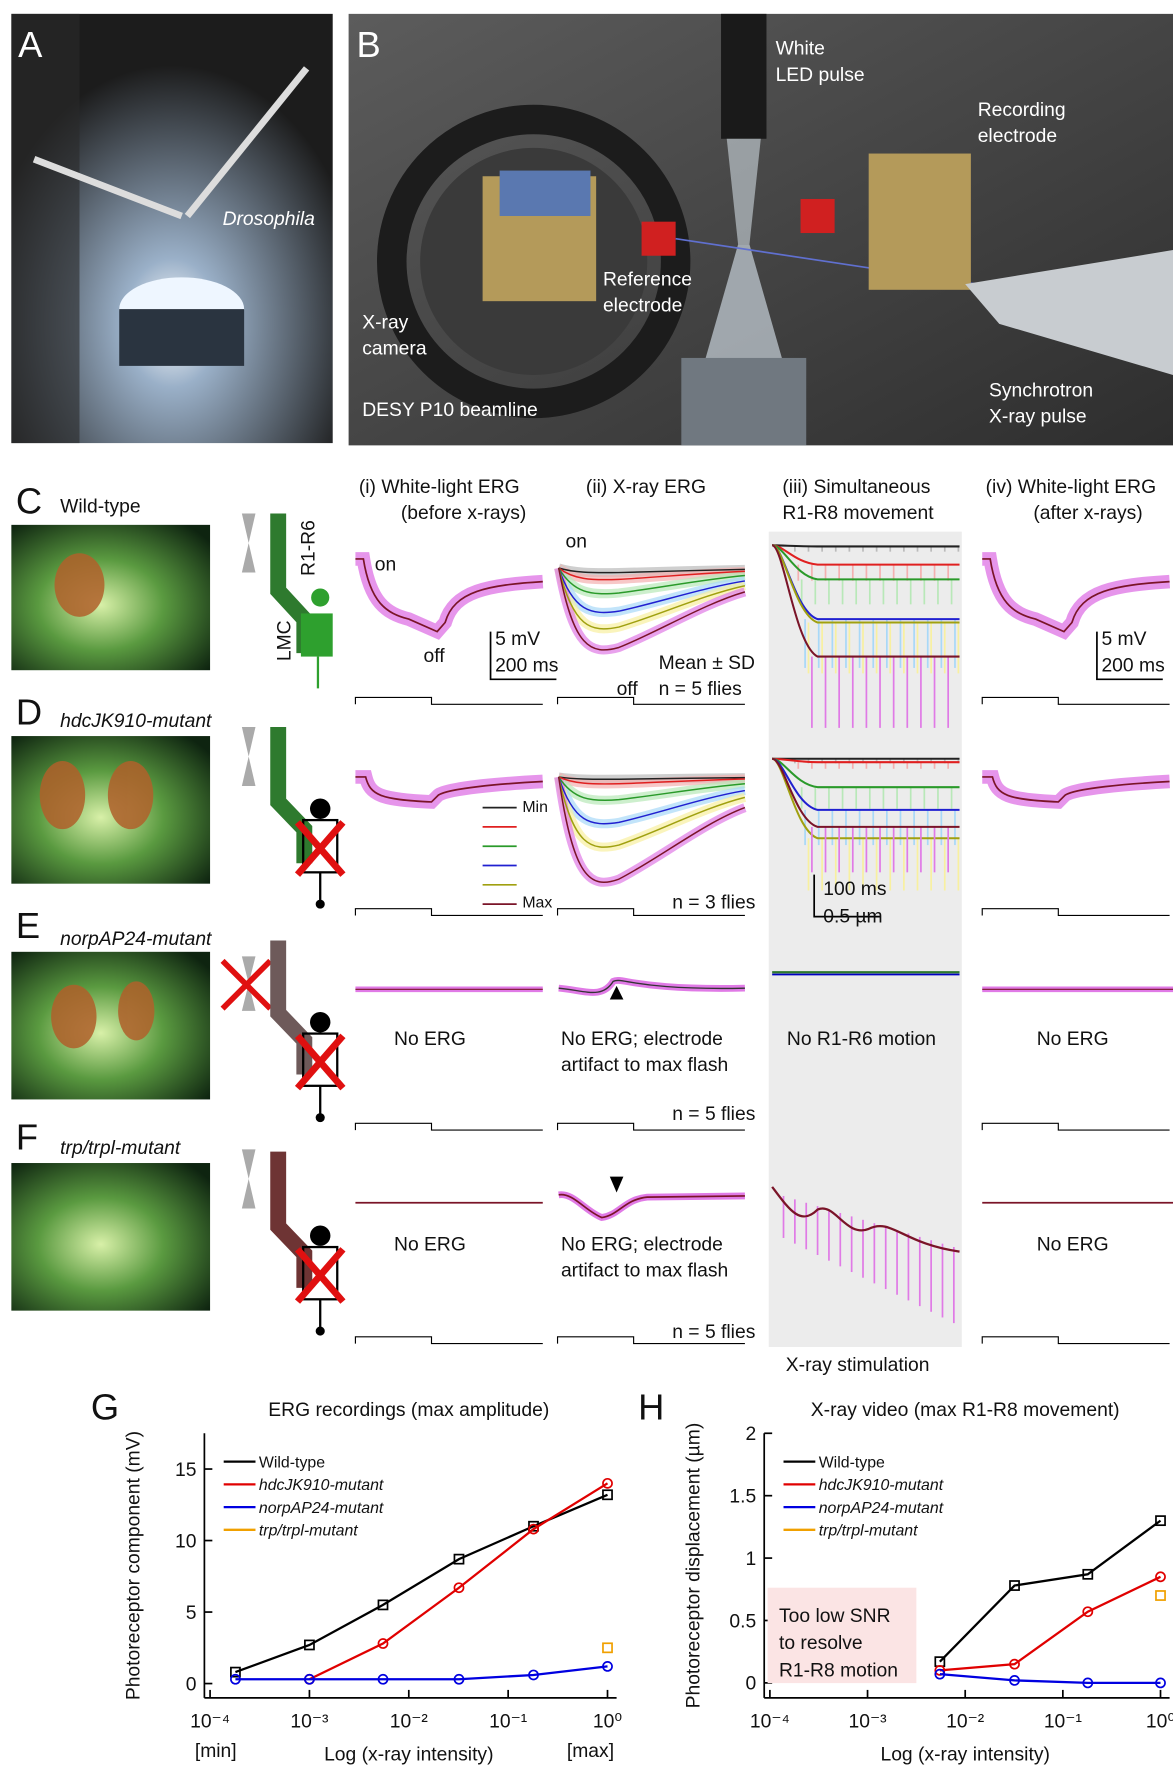 This screenshot has height=1781, width=1173. Describe the element at coordinates (283, 924) in the screenshot. I see `neuron-diagrams: R1-R6 LMC` at that location.